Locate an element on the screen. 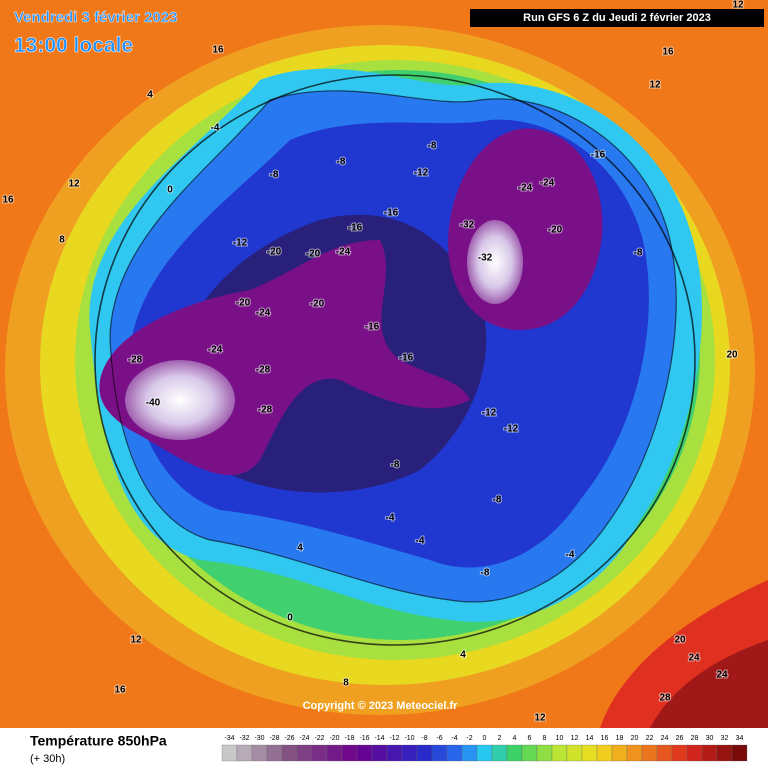 This screenshot has width=768, height=768. run-info: Run GFS 6 Z du Jeudi 2 février 2023 is located at coordinates (617, 18).